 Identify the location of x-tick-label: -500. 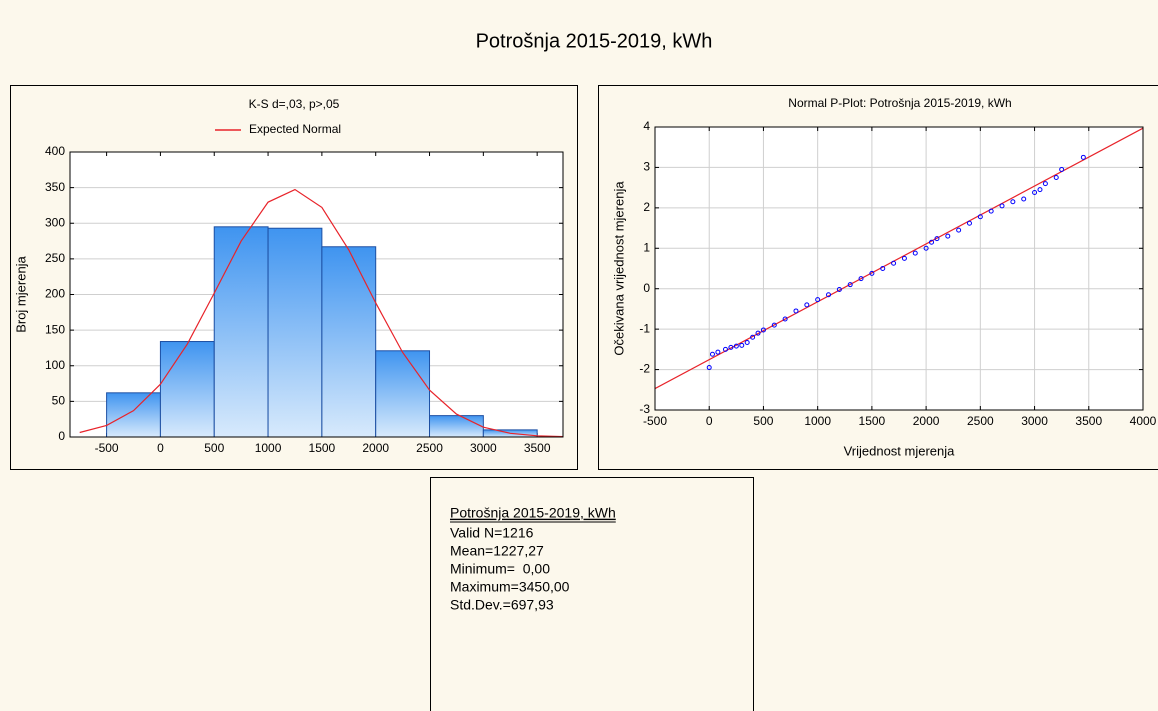
(107, 448).